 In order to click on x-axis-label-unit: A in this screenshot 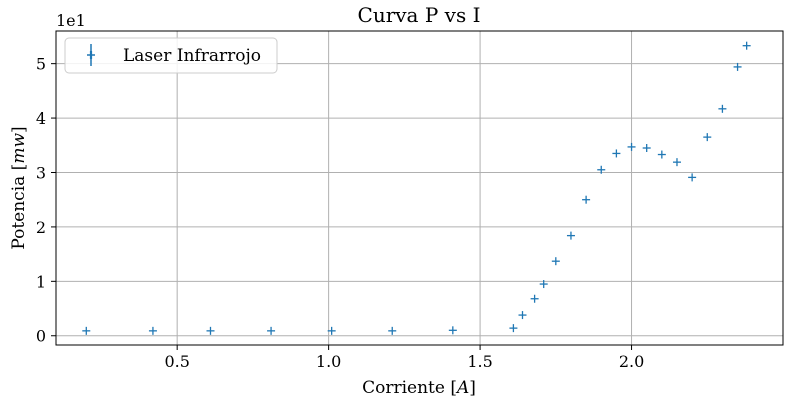, I will do `click(462, 388)`.